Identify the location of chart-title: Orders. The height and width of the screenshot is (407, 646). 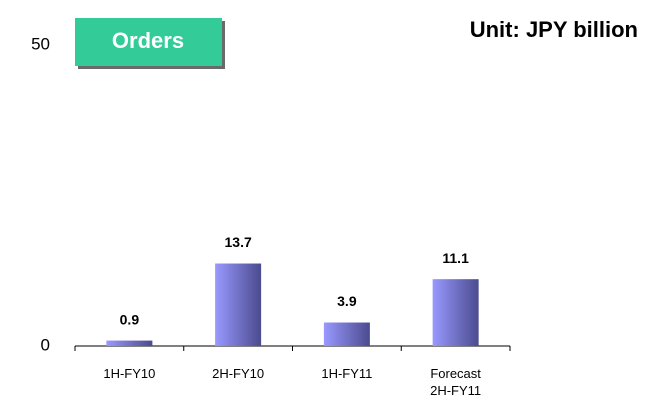
(148, 40).